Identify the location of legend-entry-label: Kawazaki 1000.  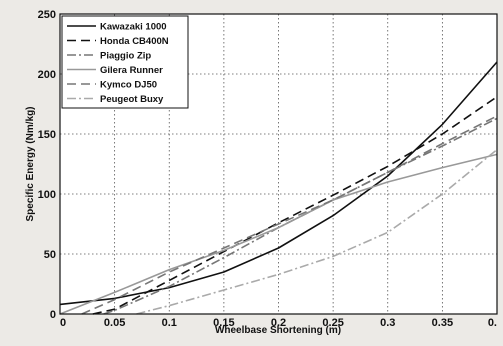
(133, 27).